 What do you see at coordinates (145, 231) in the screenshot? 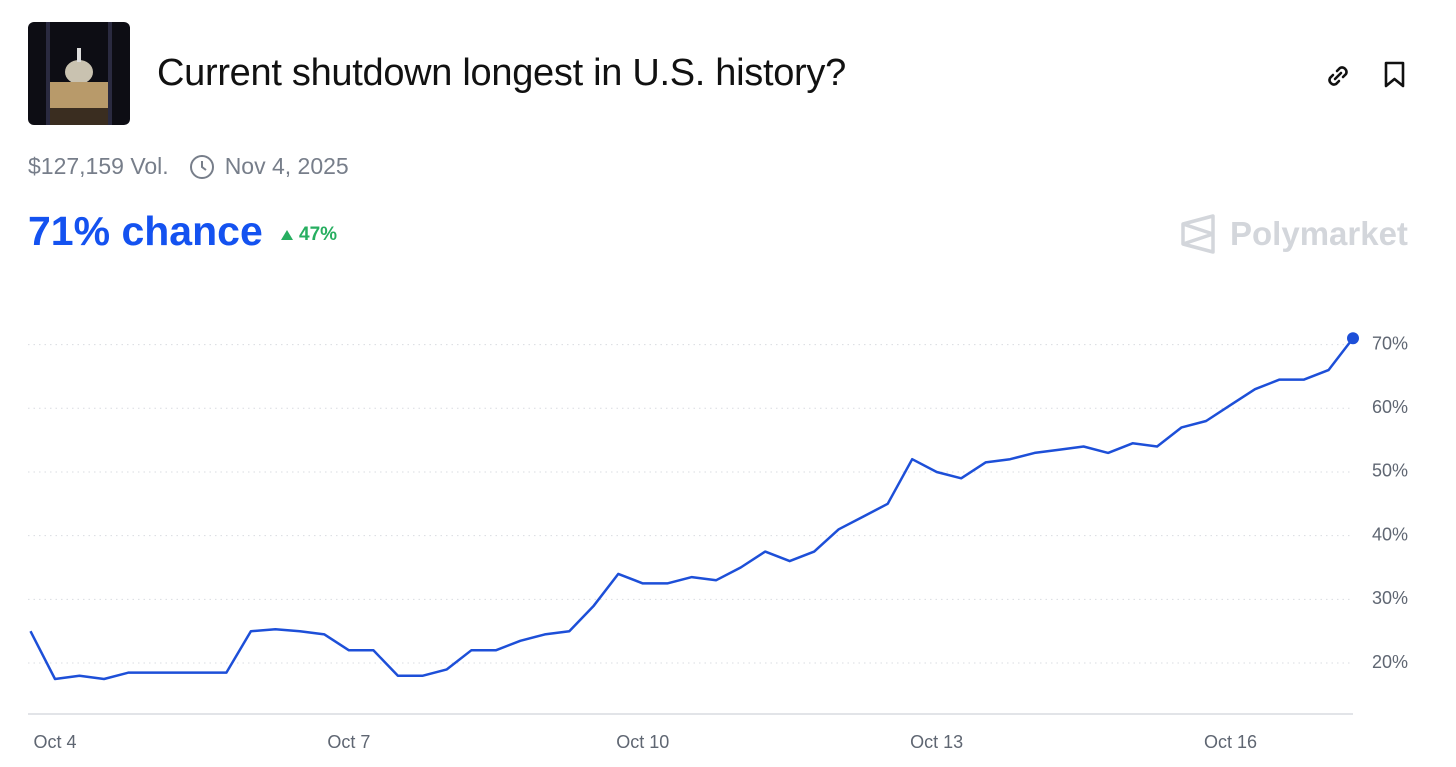
I see `chance: 71% chance` at bounding box center [145, 231].